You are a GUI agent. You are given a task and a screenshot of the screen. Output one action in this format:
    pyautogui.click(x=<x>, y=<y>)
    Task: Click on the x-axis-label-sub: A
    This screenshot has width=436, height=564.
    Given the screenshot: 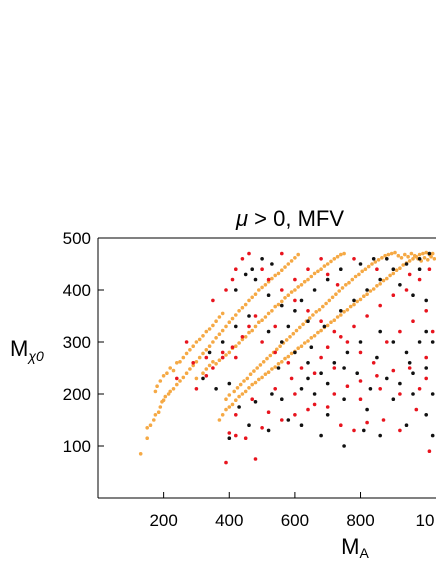 What is the action you would take?
    pyautogui.click(x=364, y=553)
    